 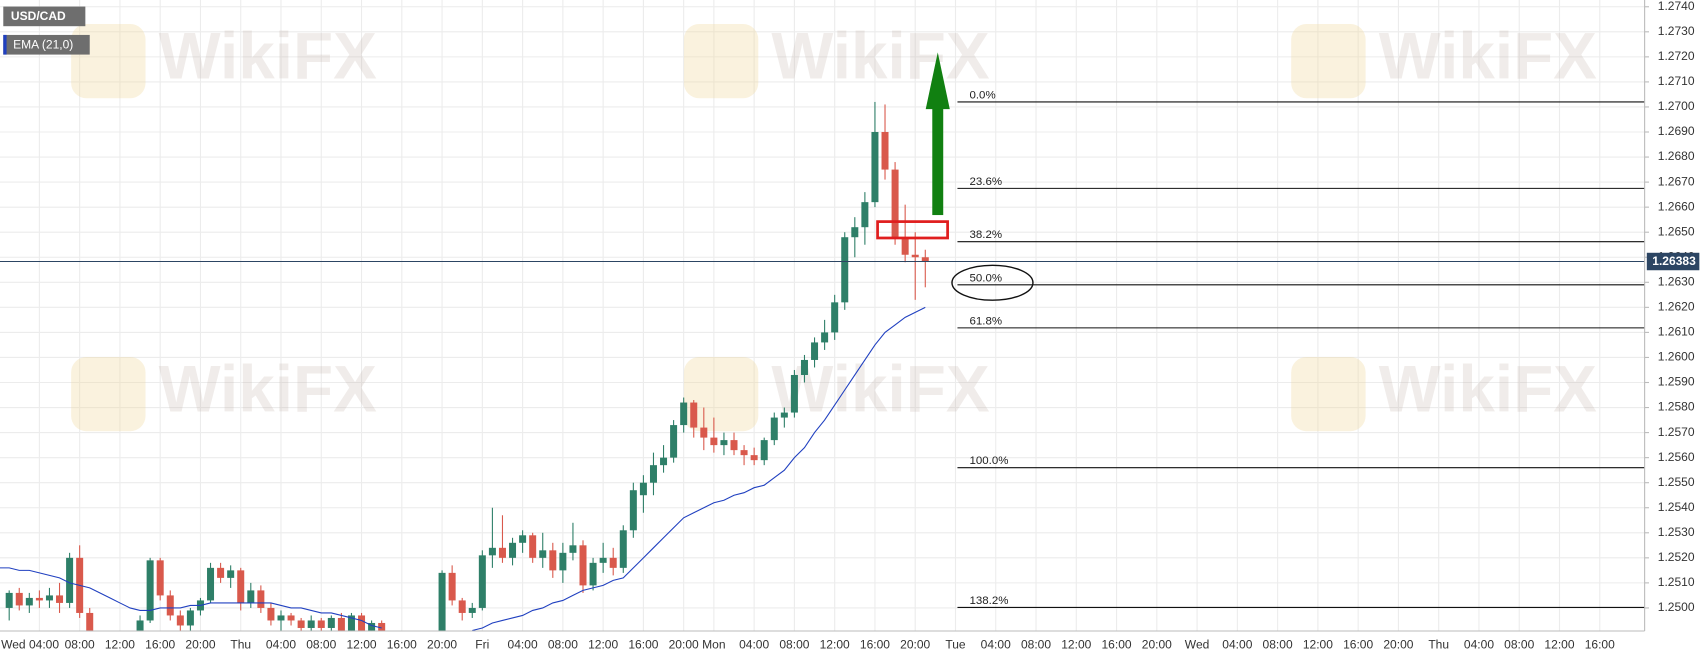 I want to click on y-tick-label: 1.2580, so click(x=1676, y=407).